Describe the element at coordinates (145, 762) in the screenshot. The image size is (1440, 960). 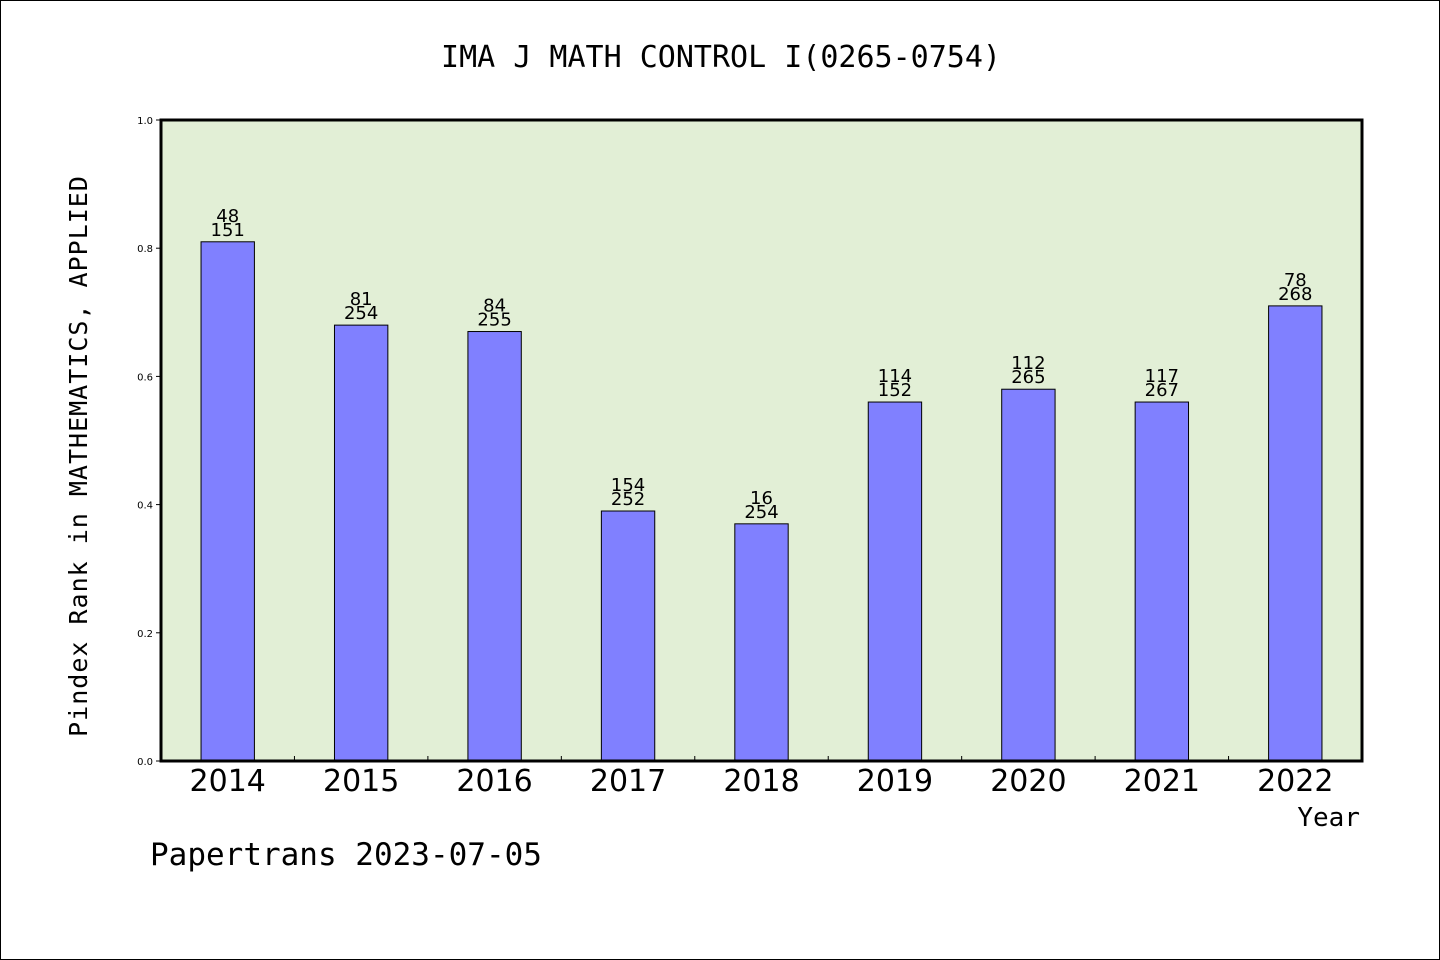
I see `y-tick-label: 0.0` at that location.